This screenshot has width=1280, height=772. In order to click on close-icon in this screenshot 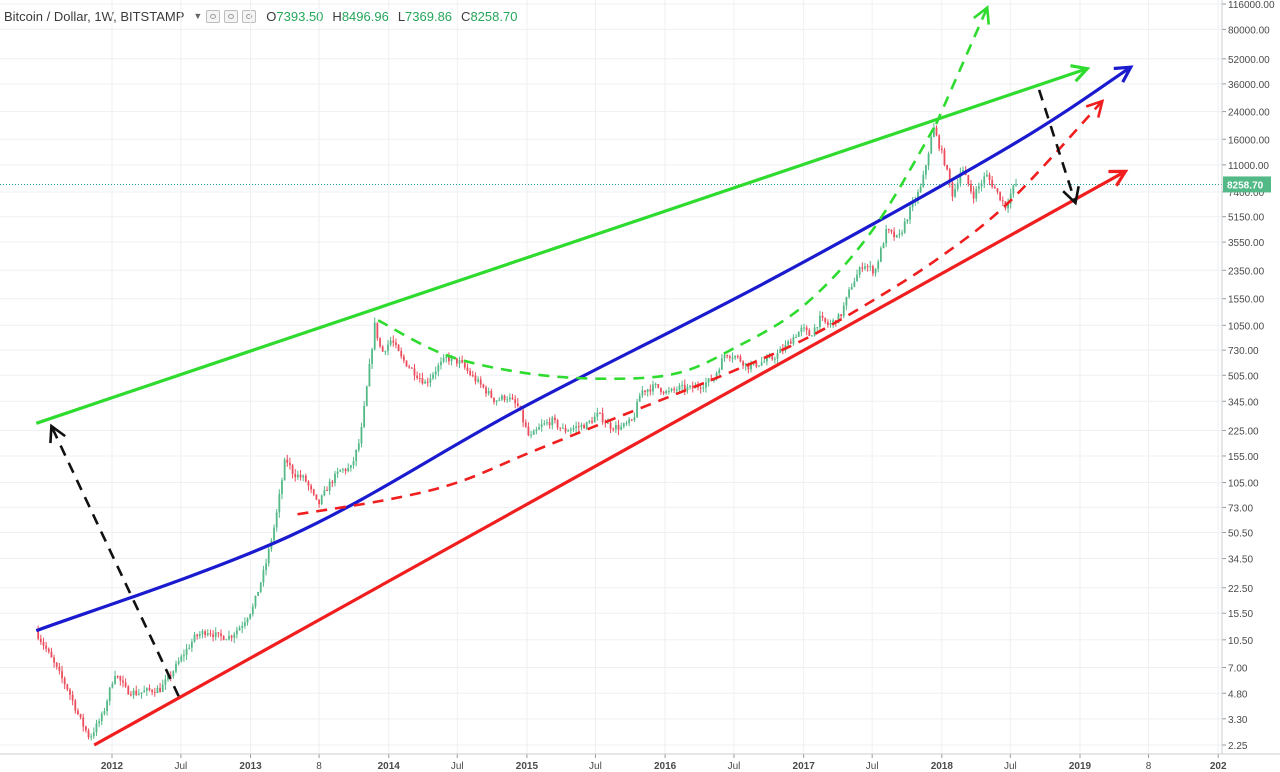, I will do `click(249, 16)`.